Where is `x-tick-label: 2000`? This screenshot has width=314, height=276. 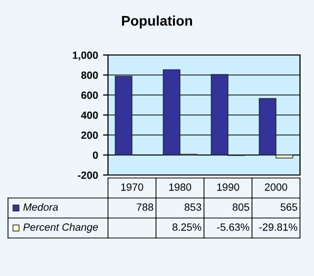
x-tick-label: 2000 is located at coordinates (276, 187).